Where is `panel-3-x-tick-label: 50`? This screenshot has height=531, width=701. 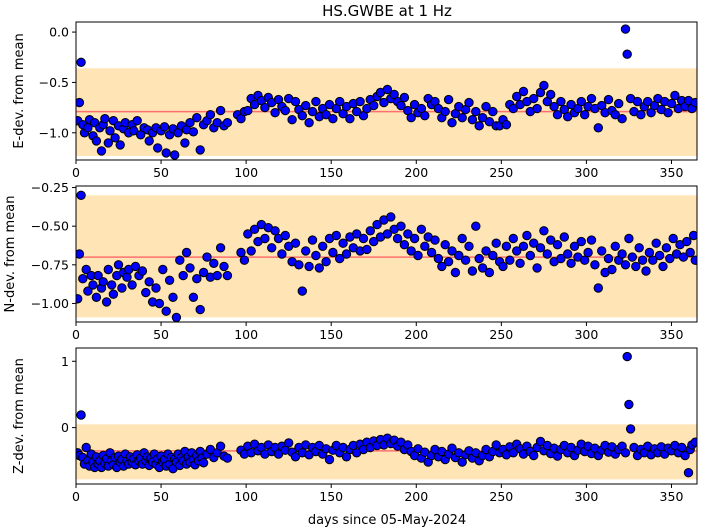 panel-3-x-tick-label: 50 is located at coordinates (161, 496).